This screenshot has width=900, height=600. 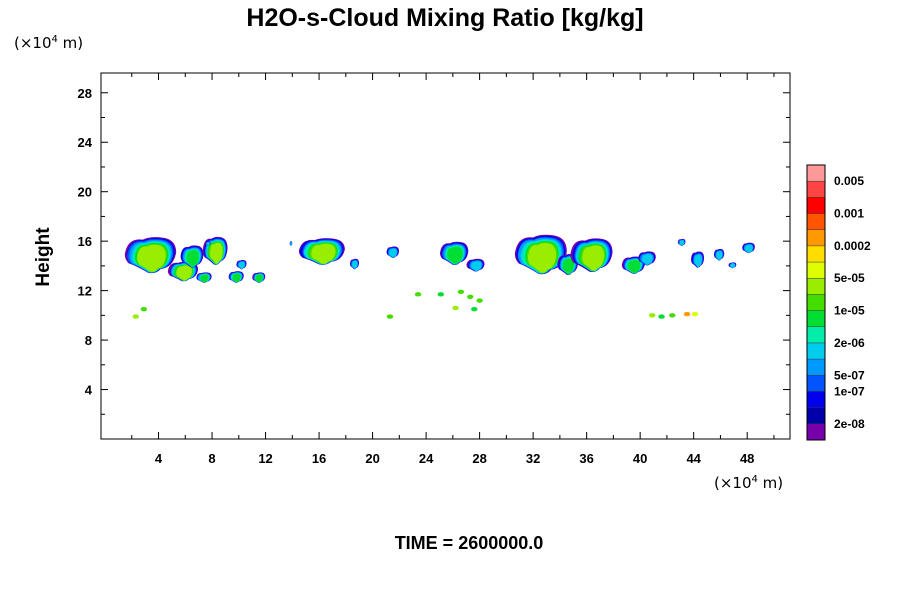 What do you see at coordinates (85, 93) in the screenshot?
I see `y-tick-label: 28` at bounding box center [85, 93].